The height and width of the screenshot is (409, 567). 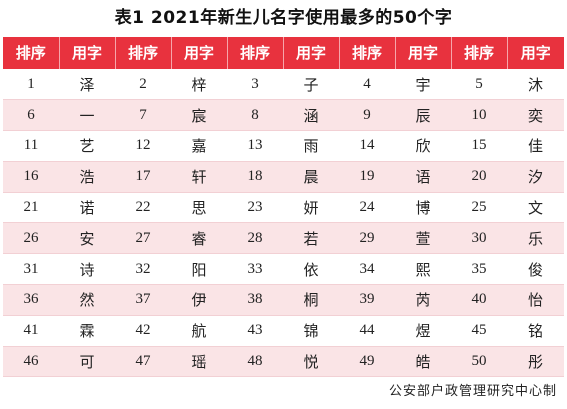 I want to click on source-footer: 公安部户政管理研究中心制, so click(x=472, y=391).